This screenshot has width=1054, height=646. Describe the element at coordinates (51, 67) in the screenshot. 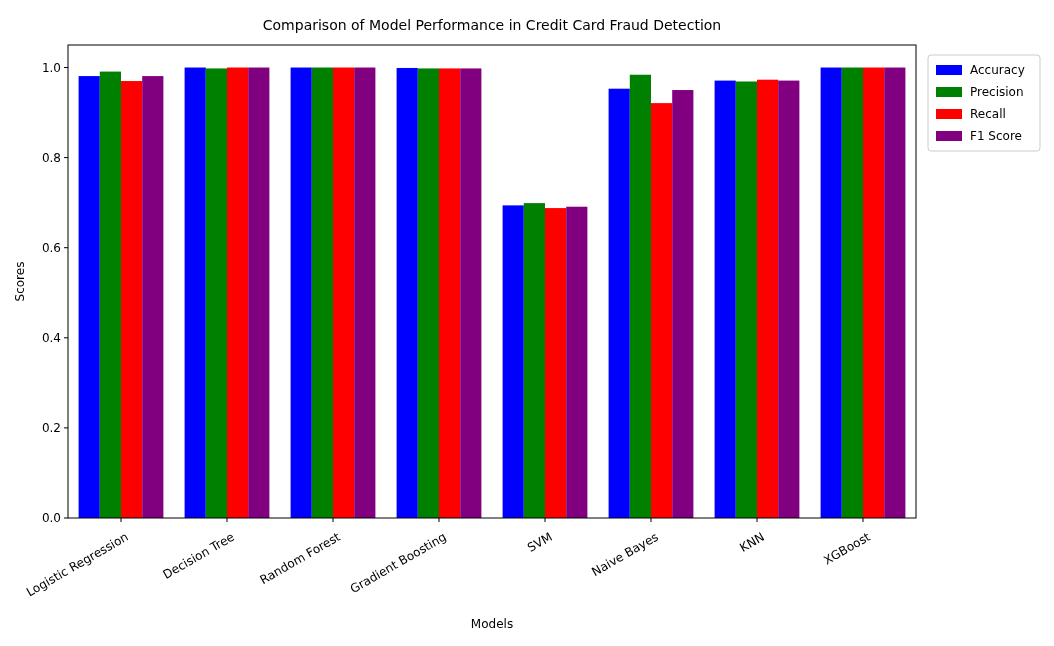

I see `y-tick-label: 1.0` at that location.